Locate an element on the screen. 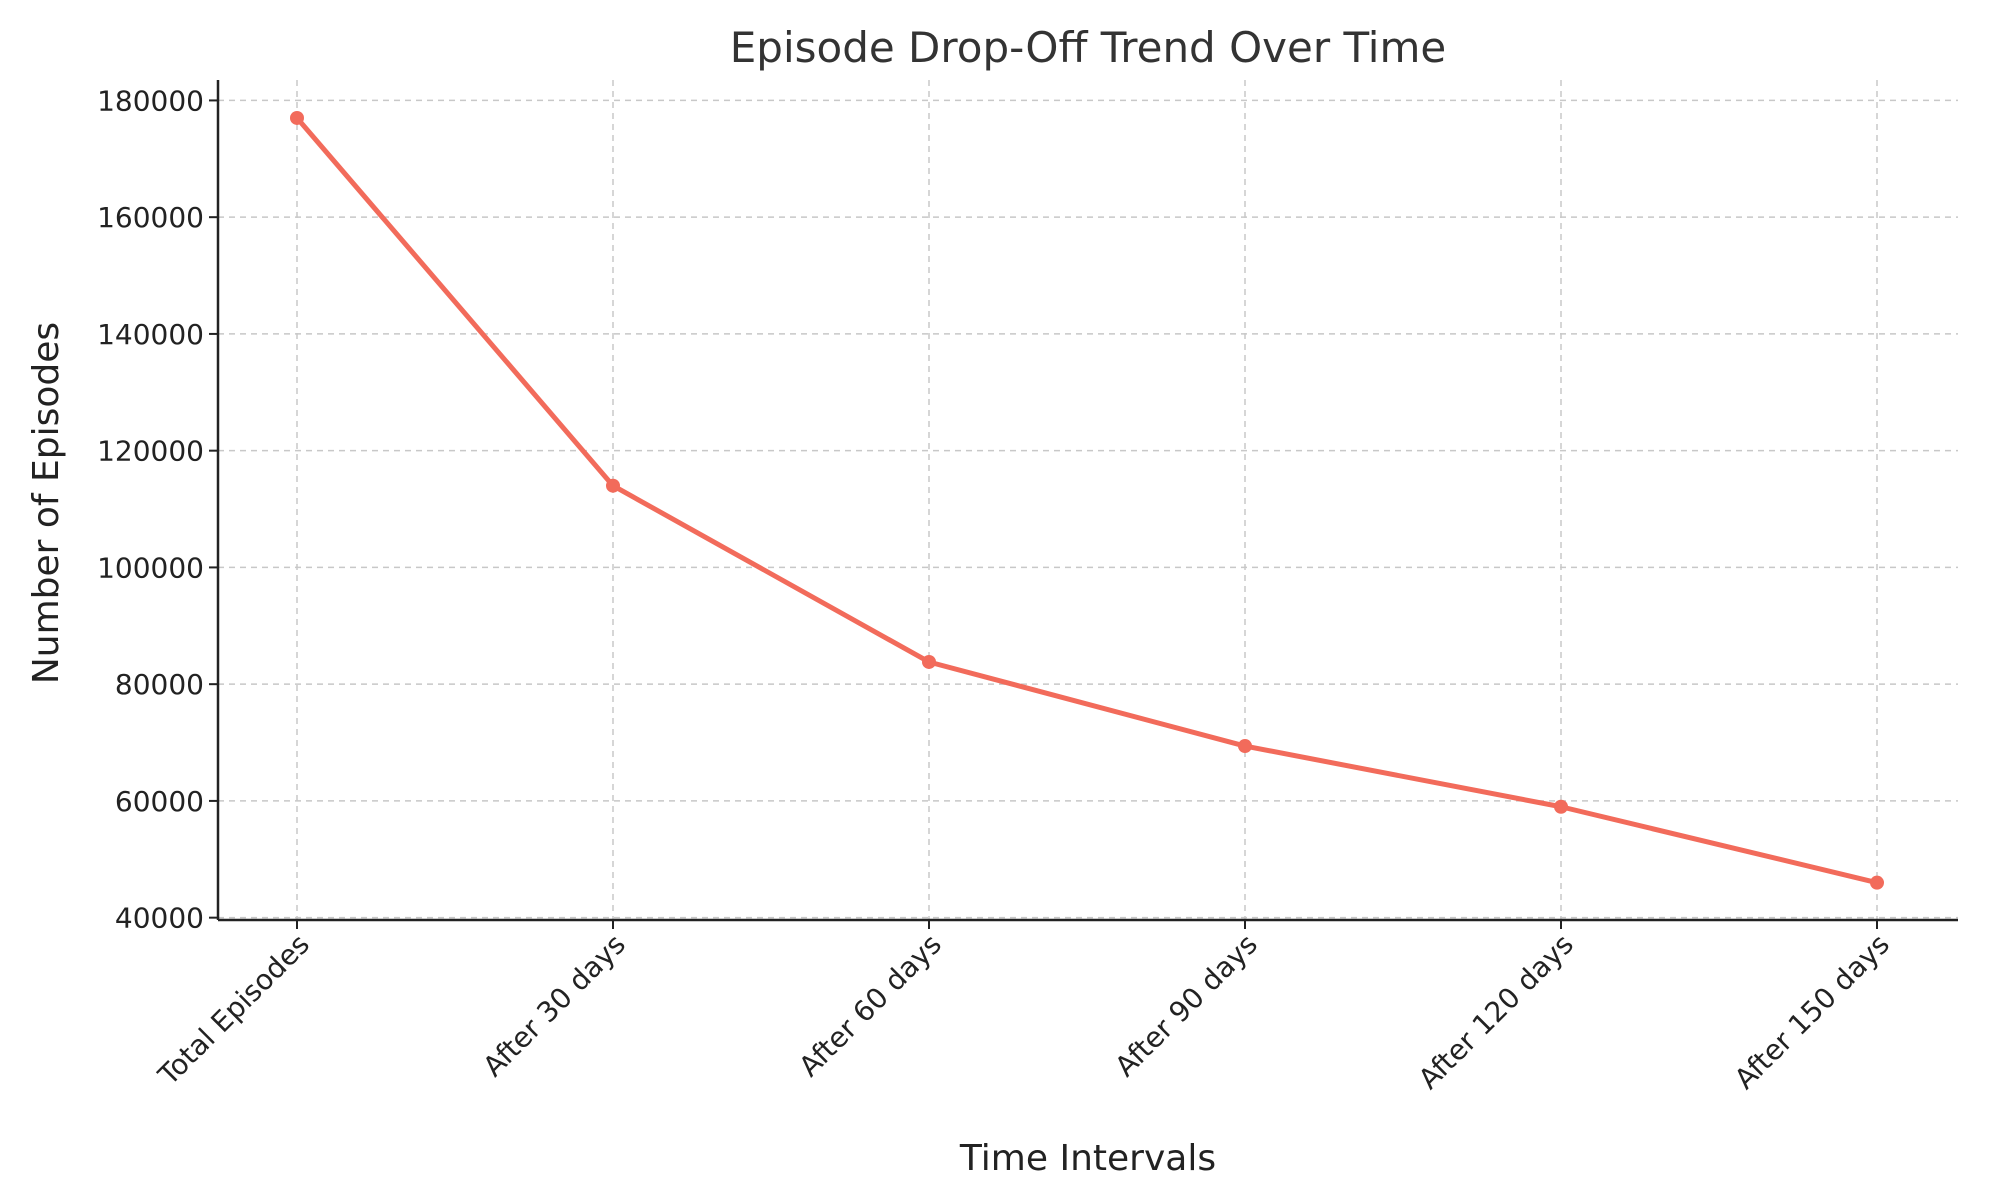 The image size is (2000, 1200). y-tick-label: 140000 is located at coordinates (150, 334).